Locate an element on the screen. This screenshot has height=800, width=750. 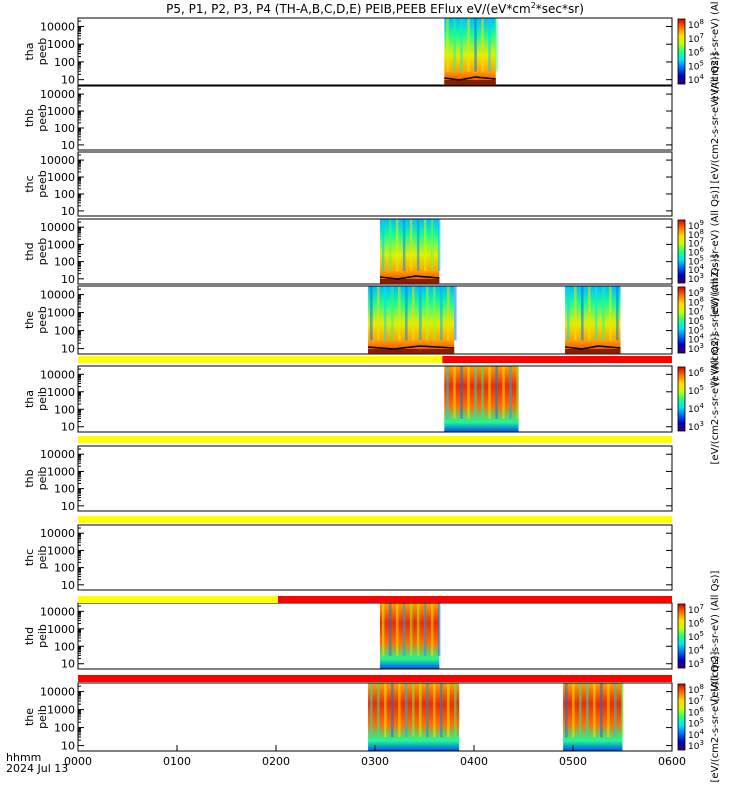
panel-probe-label: thb is located at coordinates (29, 118).